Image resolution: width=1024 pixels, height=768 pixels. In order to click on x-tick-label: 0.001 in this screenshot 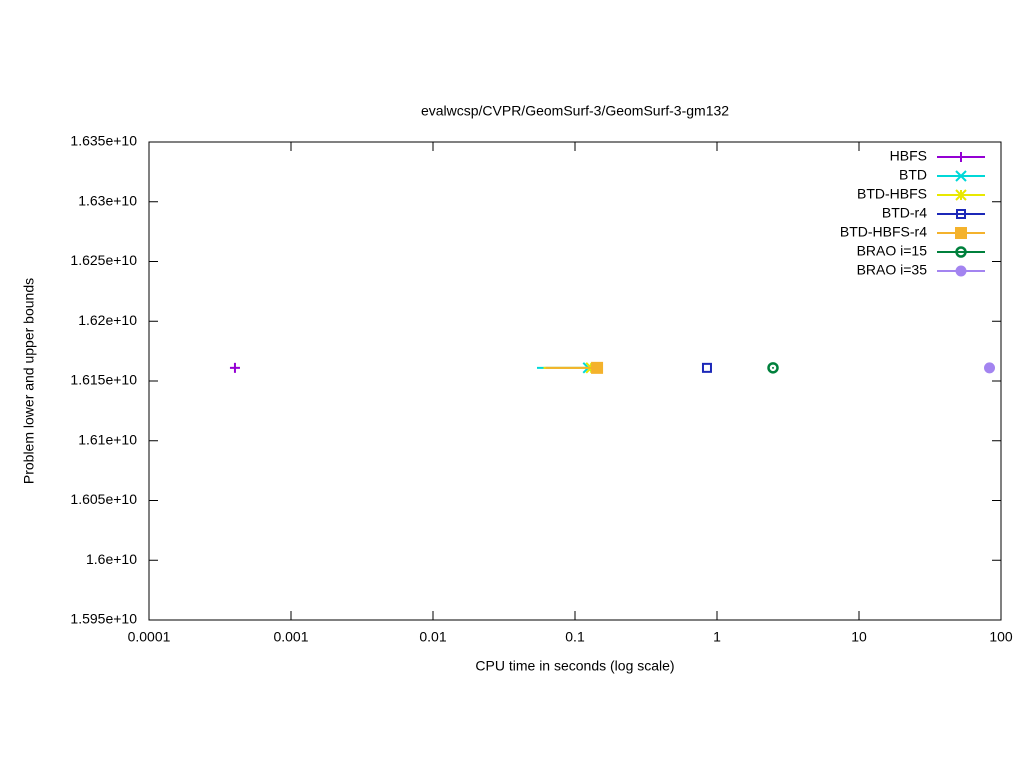, I will do `click(290, 637)`.